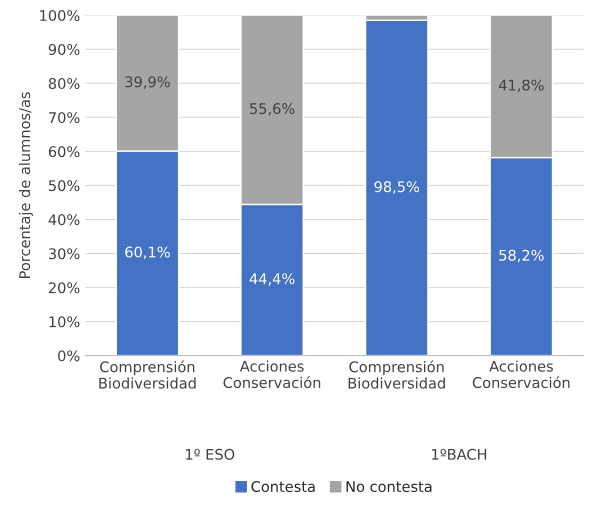 This screenshot has width=608, height=508. Describe the element at coordinates (521, 86) in the screenshot. I see `data-label: 41,8%` at that location.